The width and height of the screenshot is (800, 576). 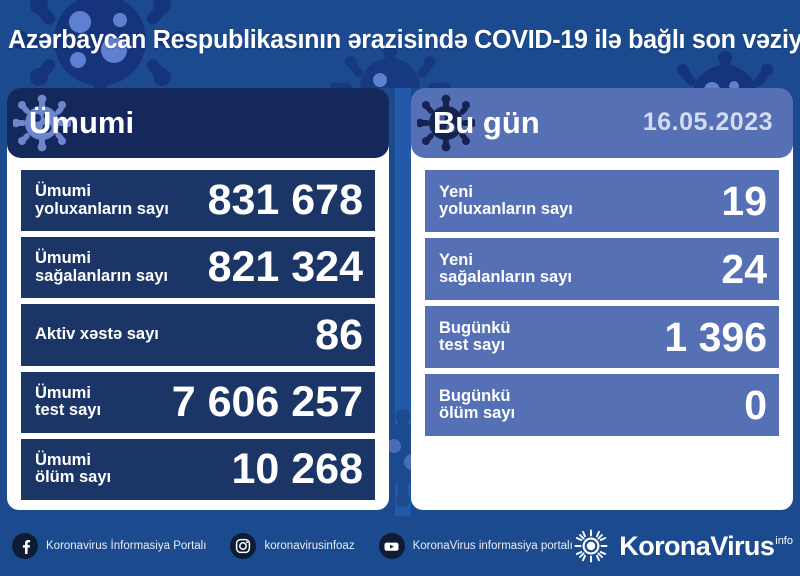 I want to click on panel-today-heading: Bu gün, so click(x=486, y=122).